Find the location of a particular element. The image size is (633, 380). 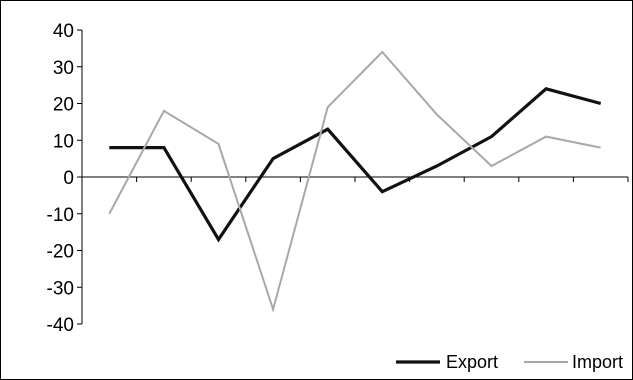

x-axis-ticks is located at coordinates (355, 179).